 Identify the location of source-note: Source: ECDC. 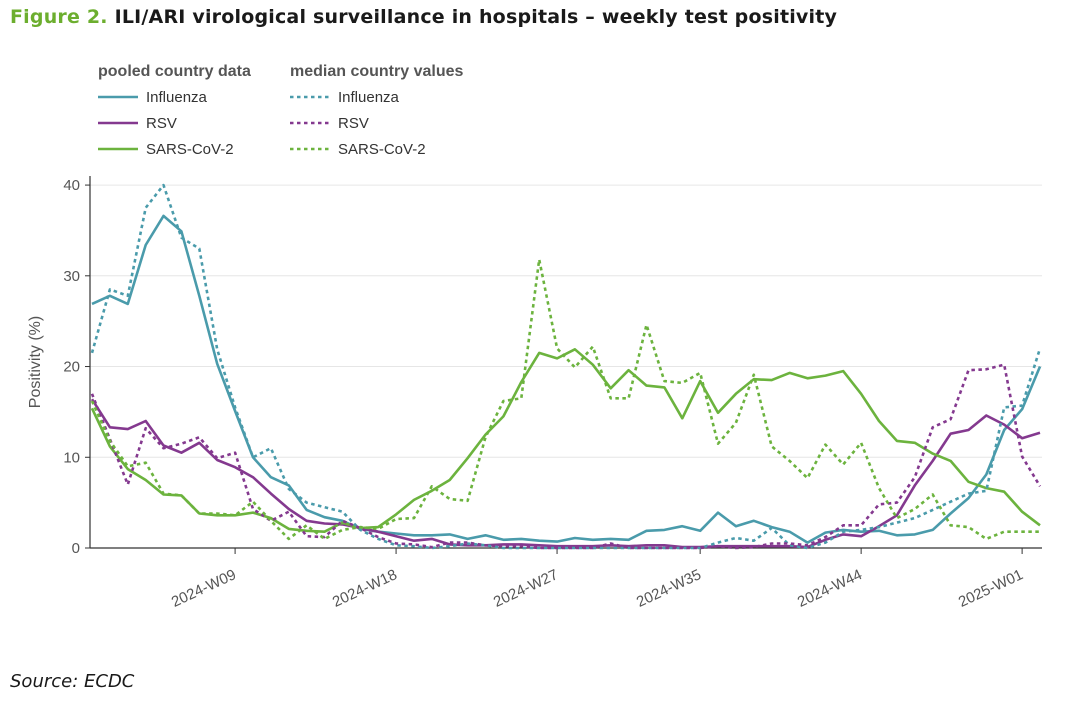
(72, 681).